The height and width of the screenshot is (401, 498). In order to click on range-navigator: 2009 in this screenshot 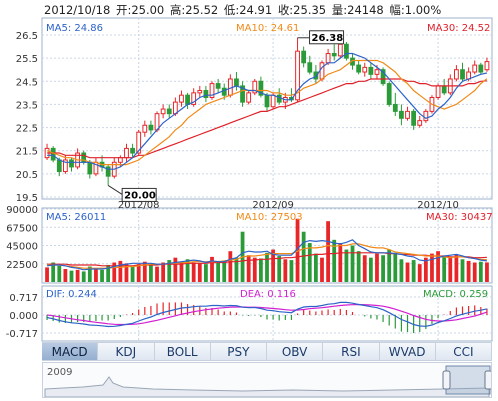, I will do `click(267, 380)`.